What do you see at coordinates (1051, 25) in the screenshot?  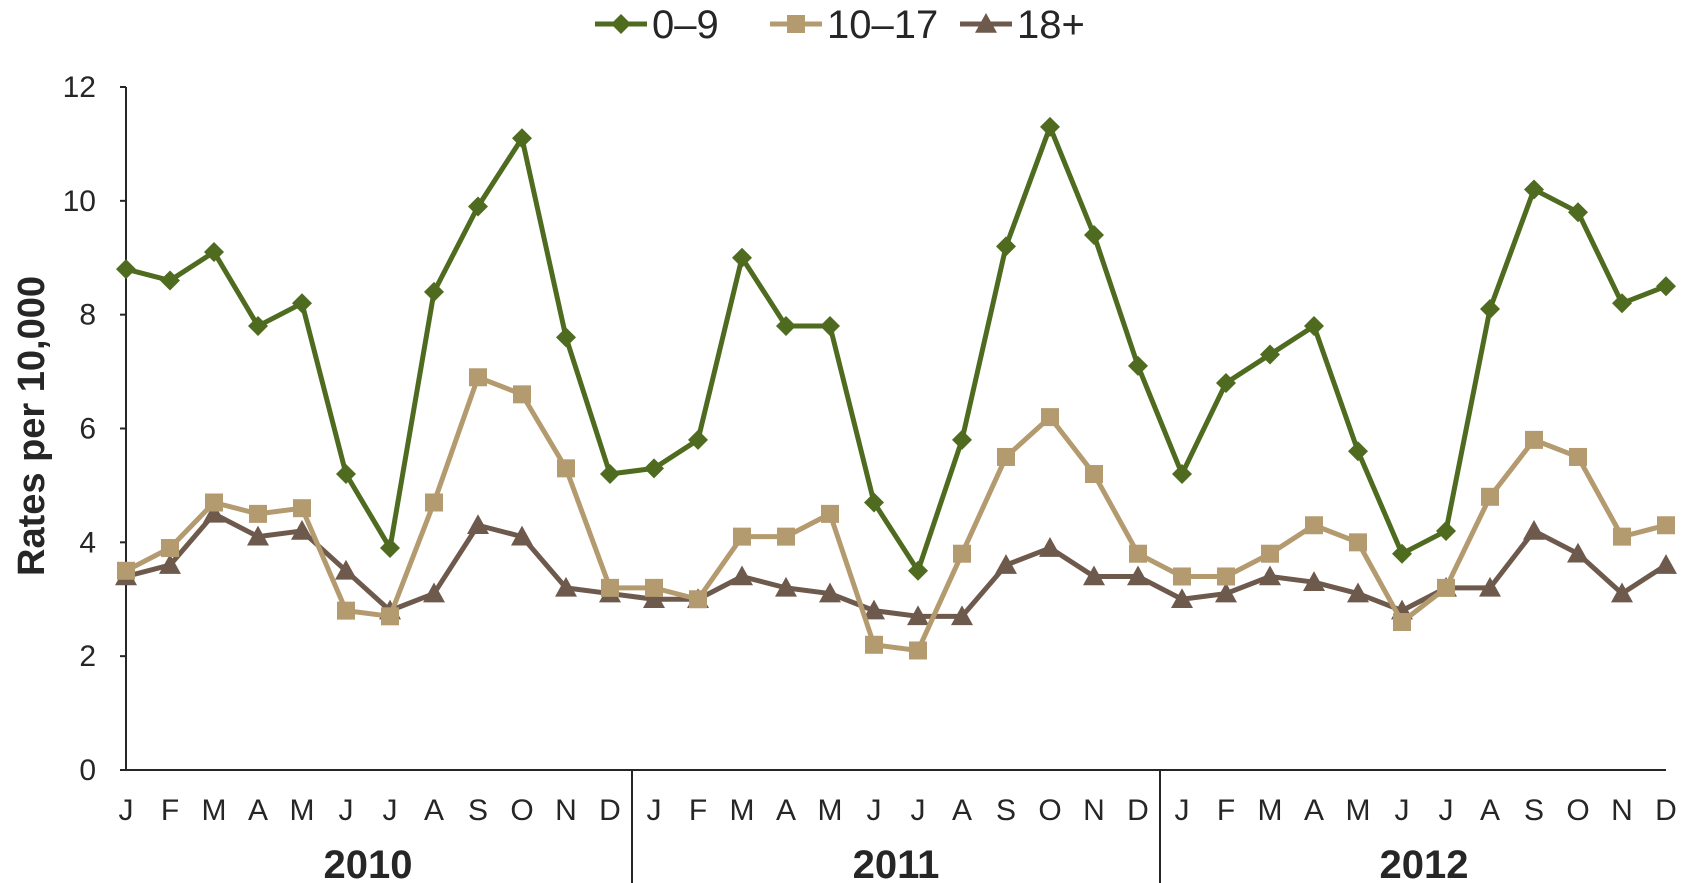 I see `legend-label: 18+` at bounding box center [1051, 25].